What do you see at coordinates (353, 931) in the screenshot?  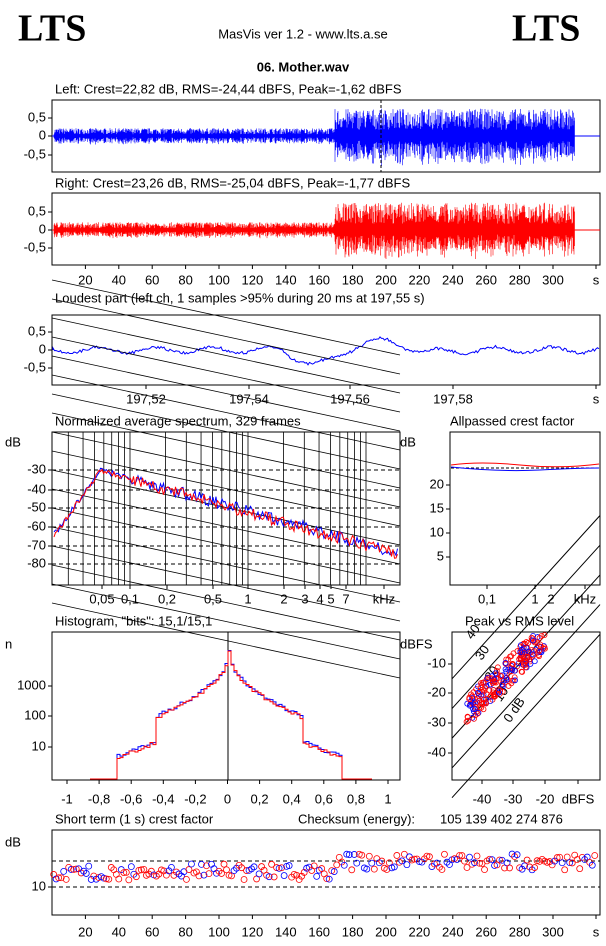 I see `x-tick-label: 180` at bounding box center [353, 931].